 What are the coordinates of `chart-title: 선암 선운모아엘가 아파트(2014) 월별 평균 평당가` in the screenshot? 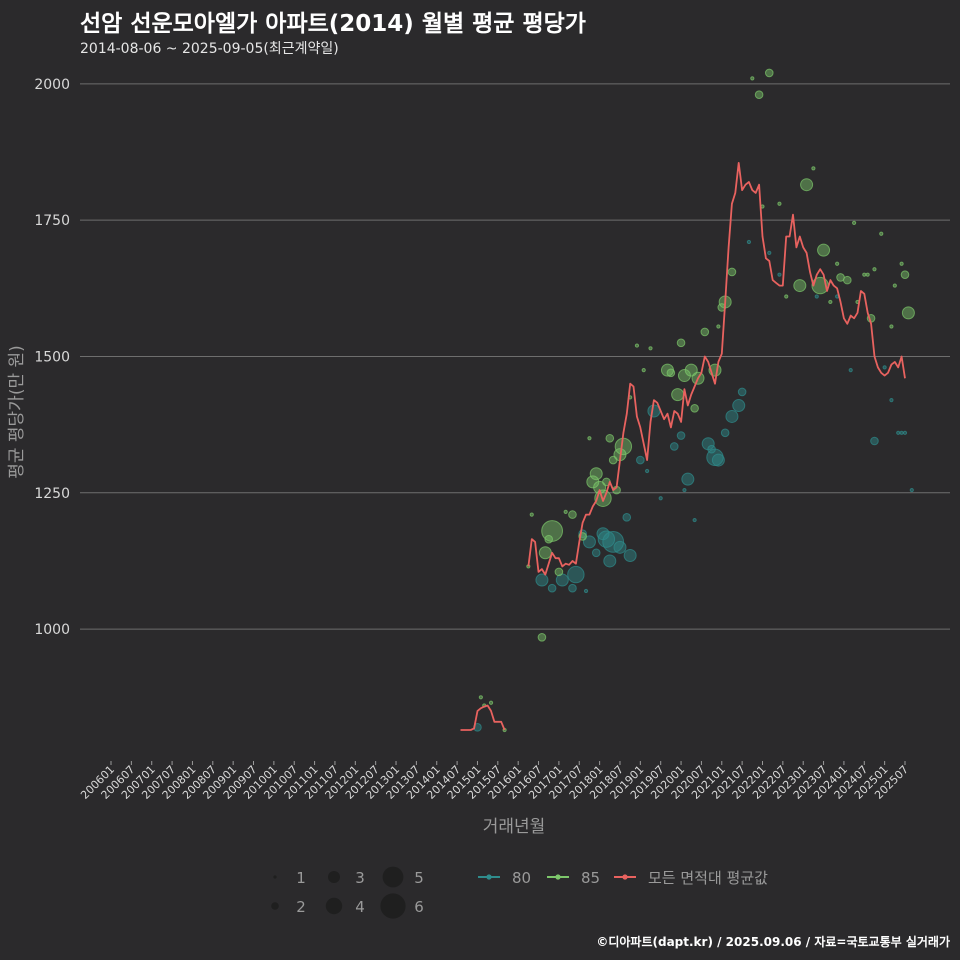 It's located at (333, 24).